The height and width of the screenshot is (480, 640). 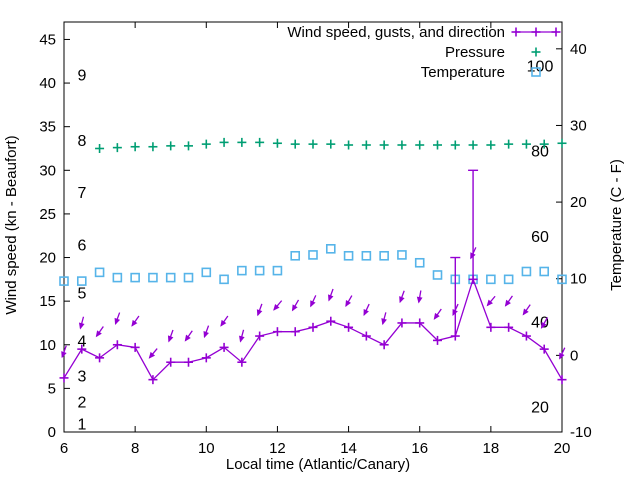 What do you see at coordinates (578, 202) in the screenshot?
I see `y2-tick-label: 20` at bounding box center [578, 202].